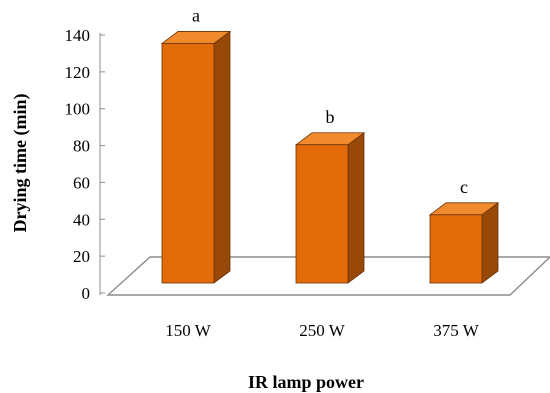 The image size is (550, 393). What do you see at coordinates (81, 219) in the screenshot?
I see `y-tick-label: 40` at bounding box center [81, 219].